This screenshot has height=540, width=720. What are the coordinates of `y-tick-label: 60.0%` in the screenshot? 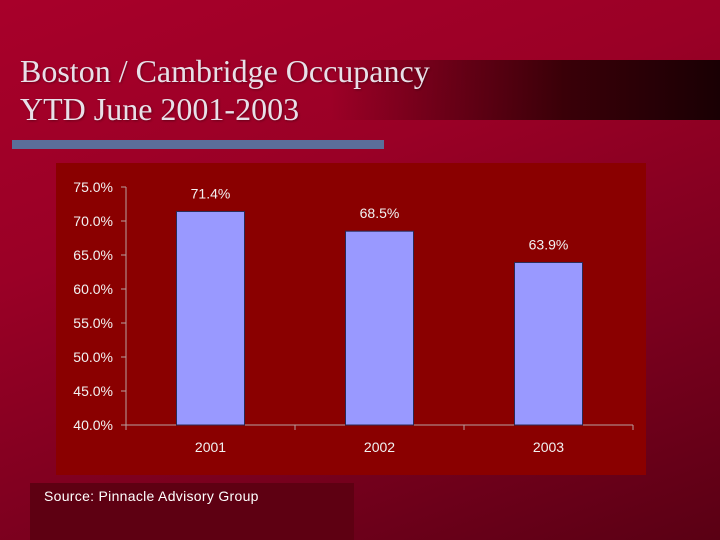 It's located at (93, 289).